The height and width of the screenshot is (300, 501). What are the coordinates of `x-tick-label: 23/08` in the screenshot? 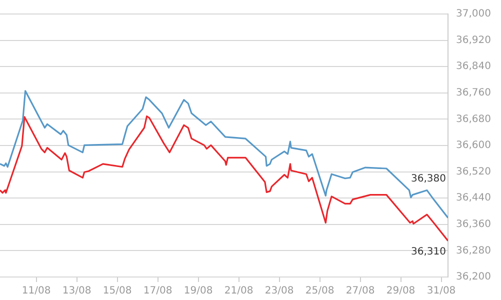 It's located at (279, 291).